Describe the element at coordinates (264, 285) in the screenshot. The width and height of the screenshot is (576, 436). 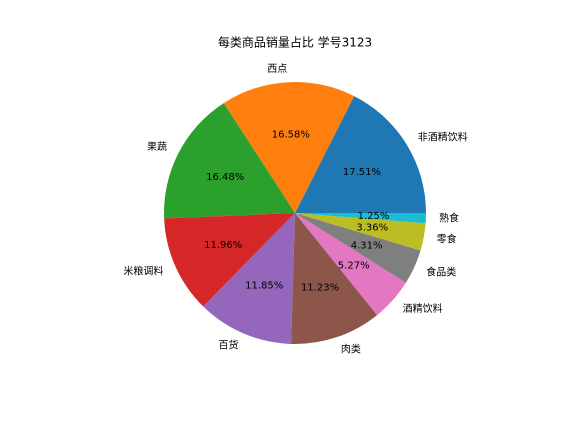
I see `value-label: 11.85%` at that location.